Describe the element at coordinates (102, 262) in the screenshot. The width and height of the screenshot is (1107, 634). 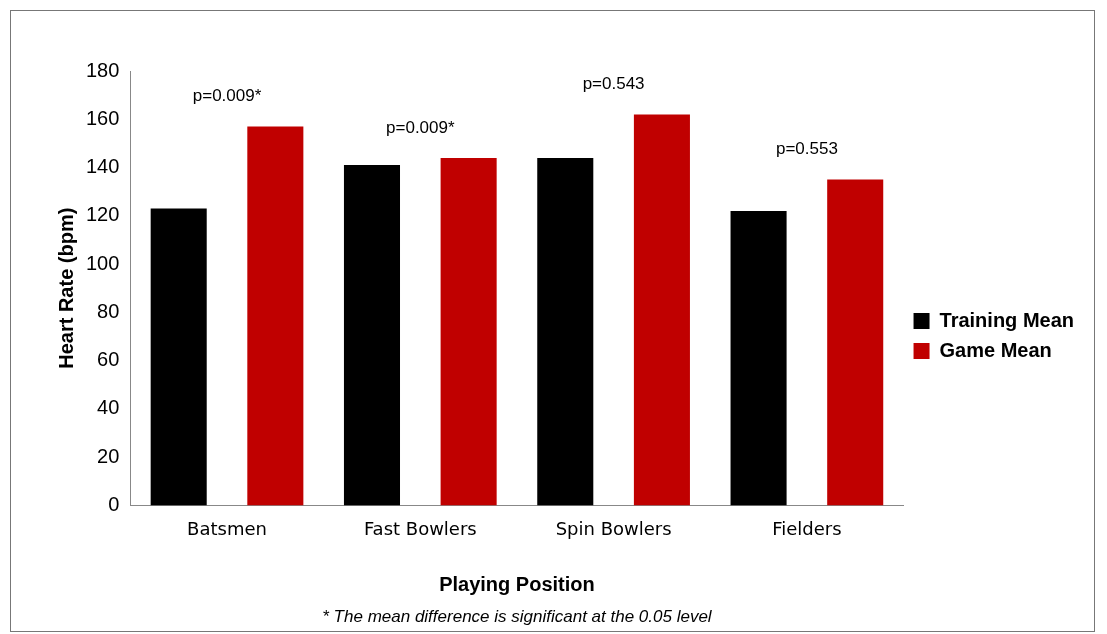
I see `y-tick-label: 100` at that location.